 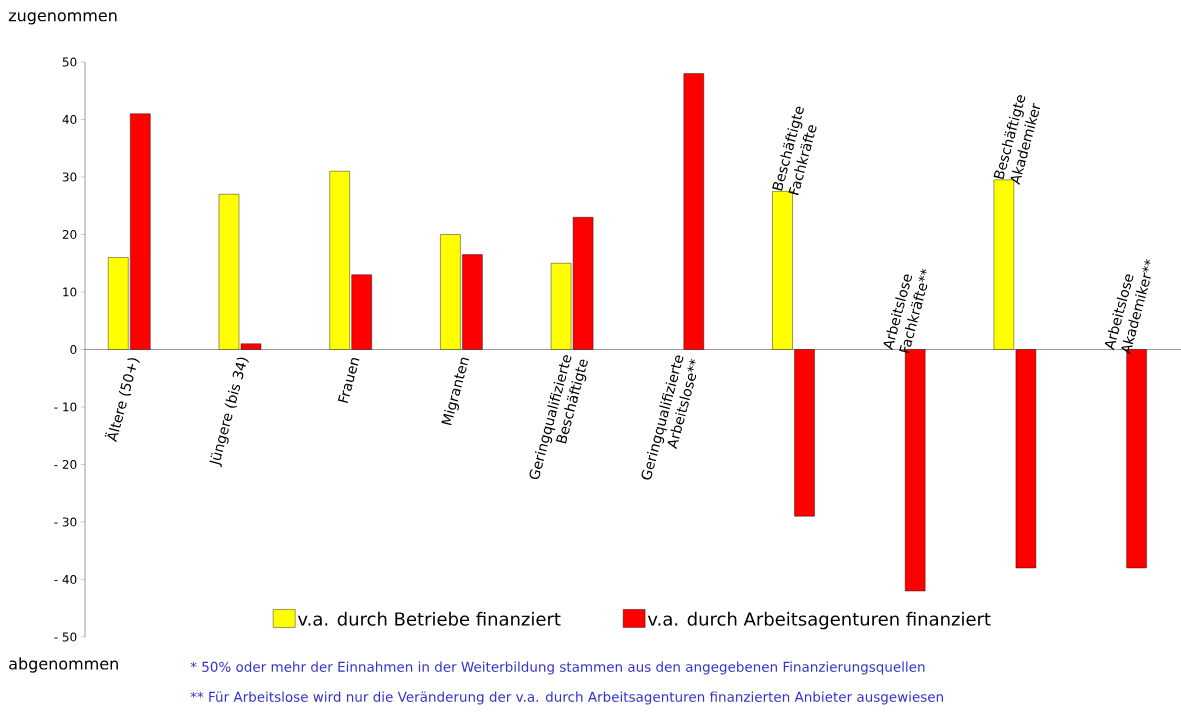 What do you see at coordinates (73, 349) in the screenshot?
I see `y-tick-label: 0` at bounding box center [73, 349].